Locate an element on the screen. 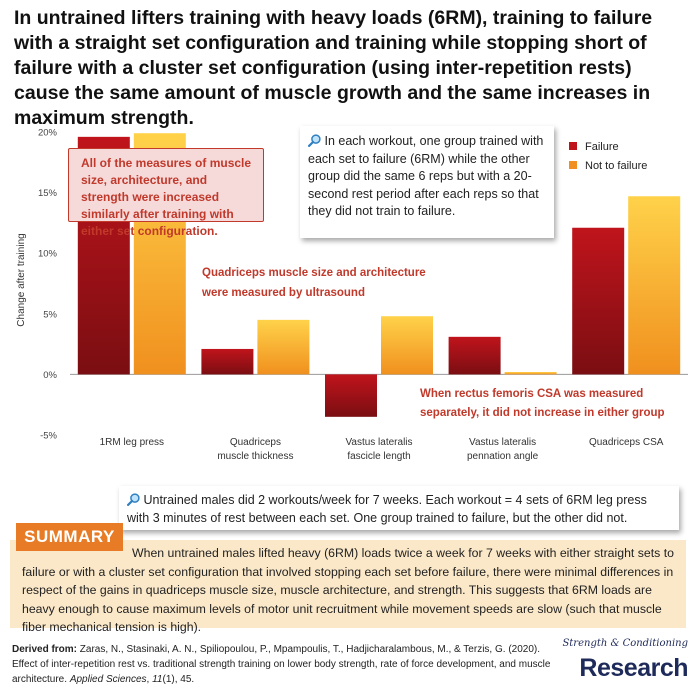  brand-logo-bottom: Research is located at coordinates (633, 668).